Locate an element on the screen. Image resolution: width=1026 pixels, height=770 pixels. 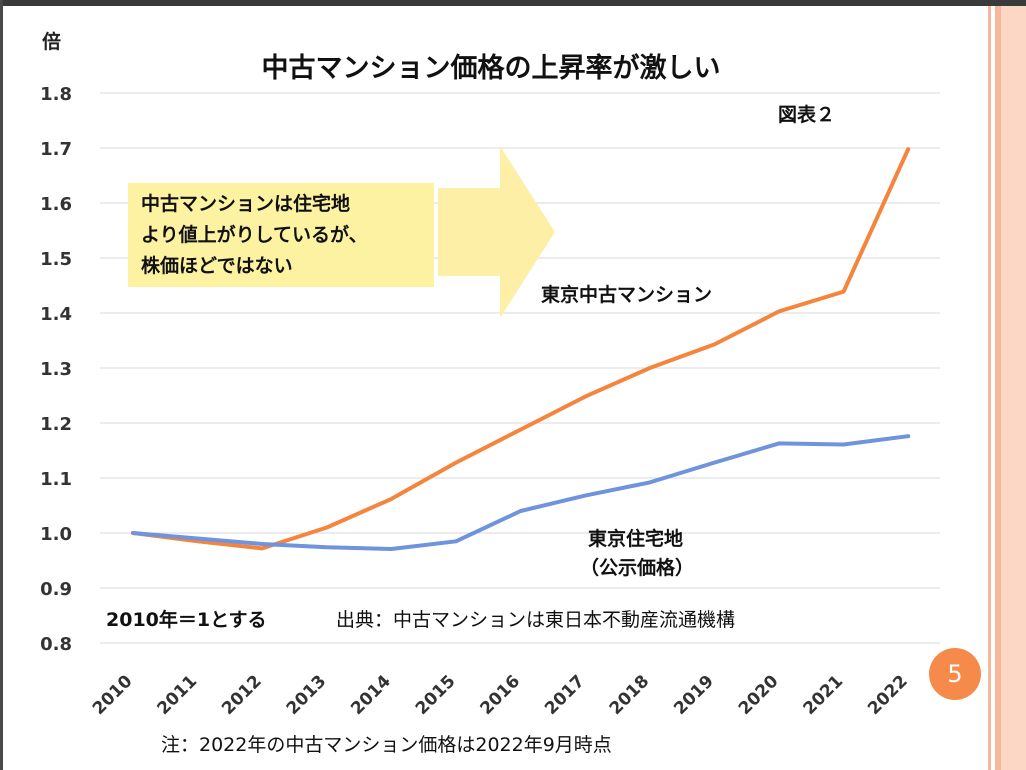
y-tick-label: 1.8 is located at coordinates (56, 94).